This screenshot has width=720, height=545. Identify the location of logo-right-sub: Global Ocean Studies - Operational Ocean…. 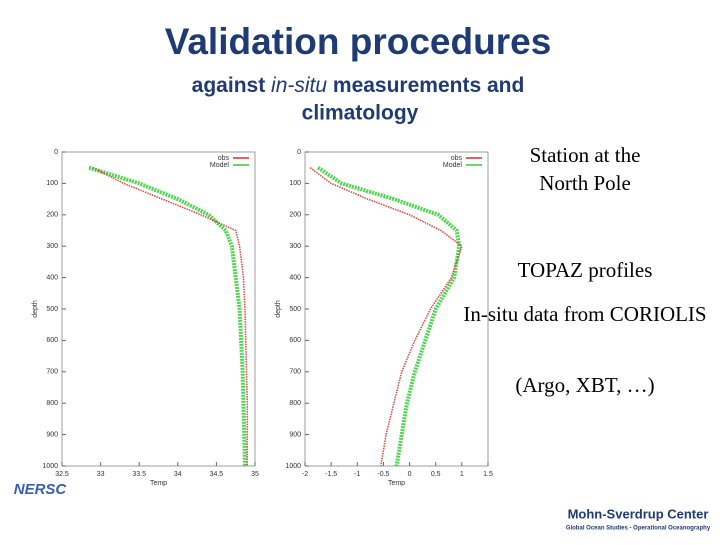
(638, 529).